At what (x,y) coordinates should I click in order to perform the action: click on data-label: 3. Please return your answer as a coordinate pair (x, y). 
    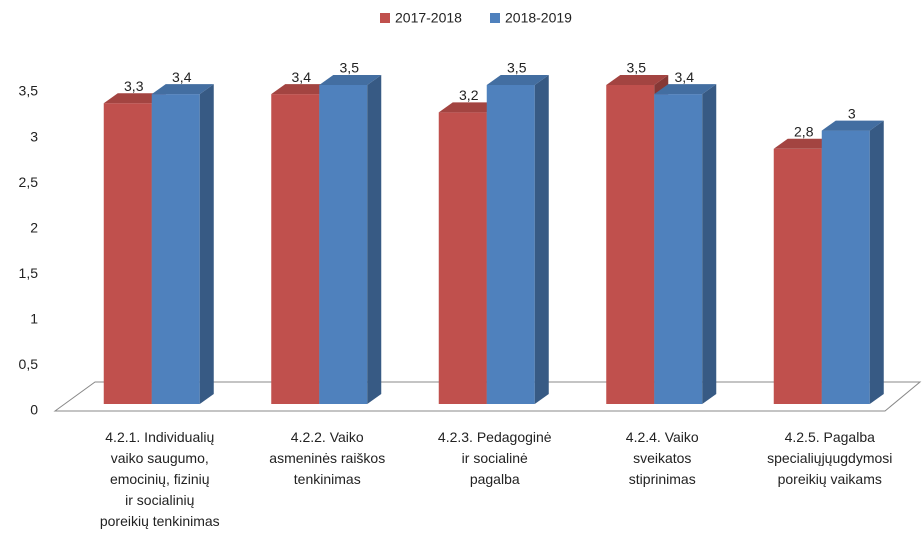
    Looking at the image, I should click on (852, 113).